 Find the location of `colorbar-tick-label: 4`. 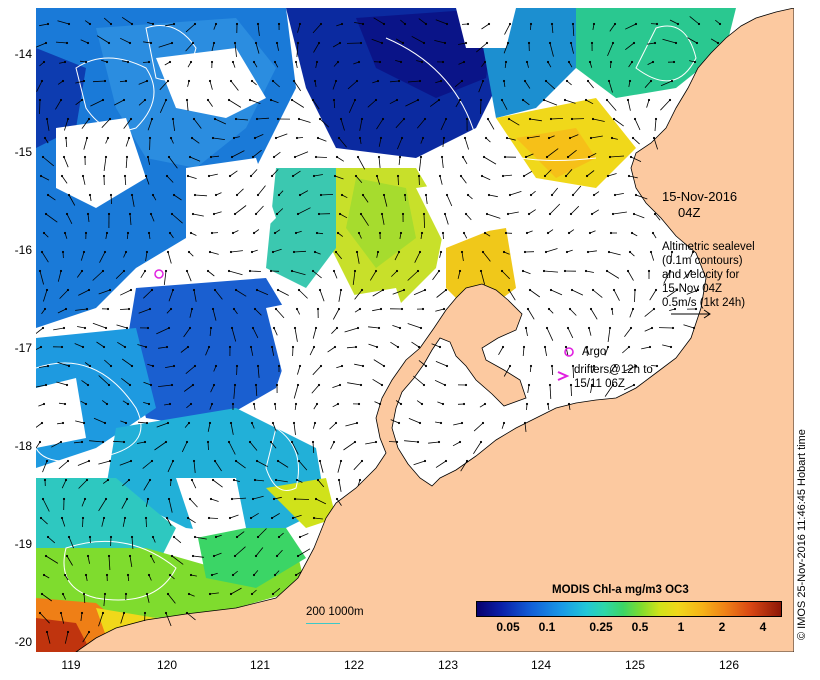

colorbar-tick-label: 4 is located at coordinates (763, 627).